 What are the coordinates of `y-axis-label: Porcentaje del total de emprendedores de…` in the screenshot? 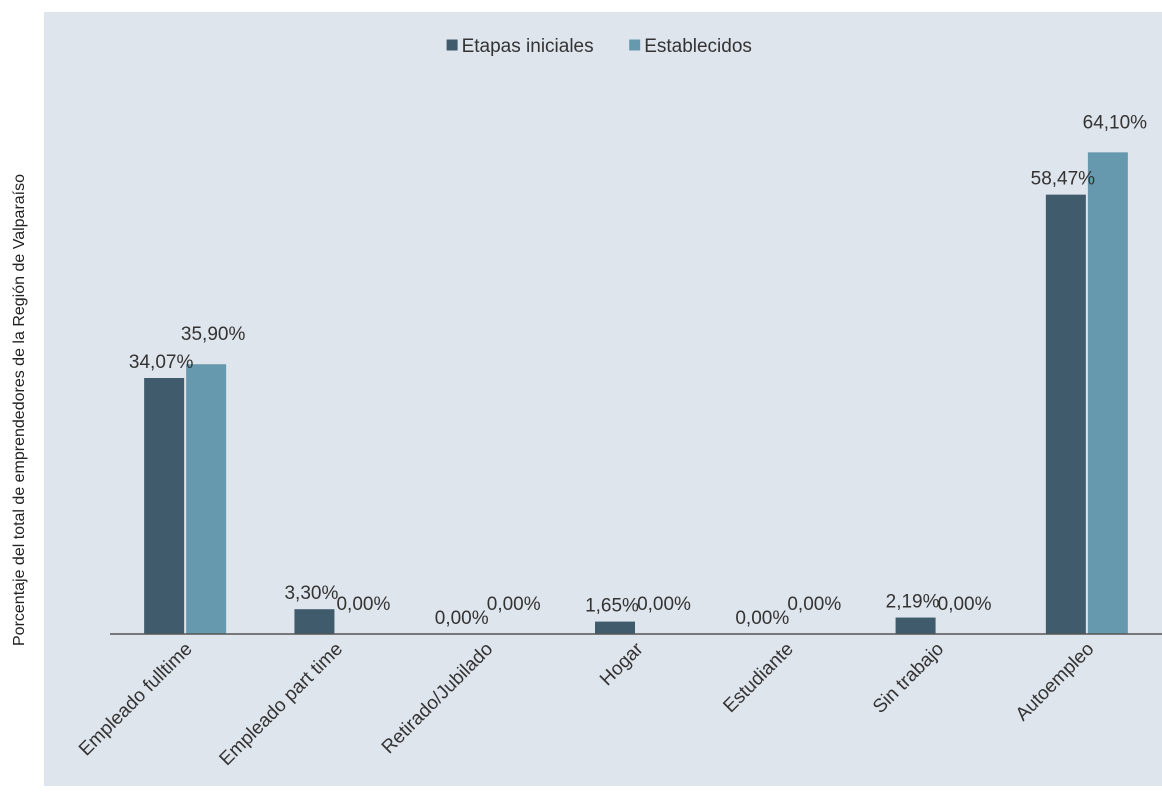 It's located at (19, 410).